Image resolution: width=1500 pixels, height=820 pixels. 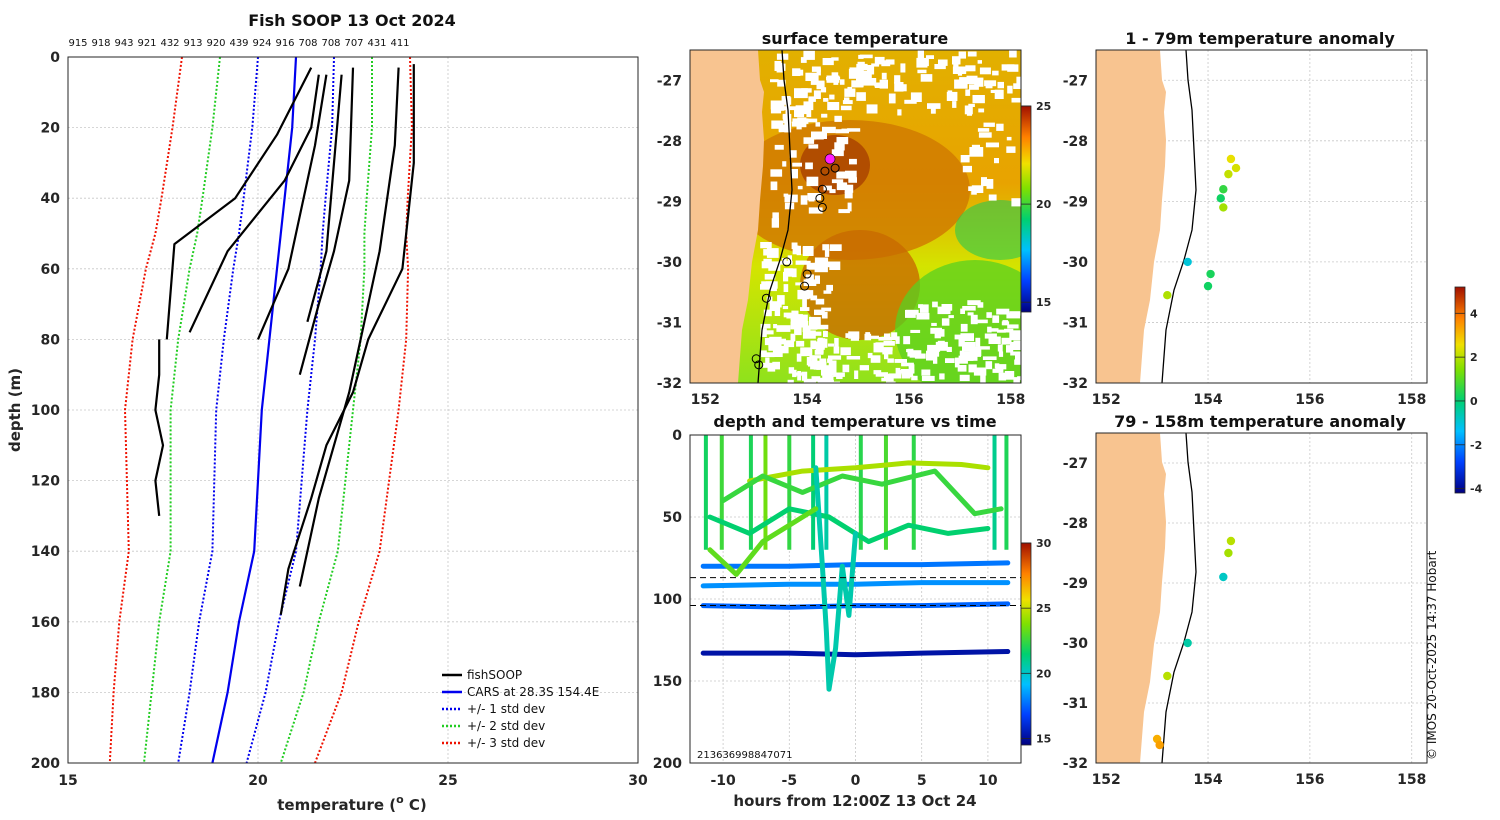 What do you see at coordinates (723, 781) in the screenshot?
I see `depth-time-xtick-label: -10` at bounding box center [723, 781].